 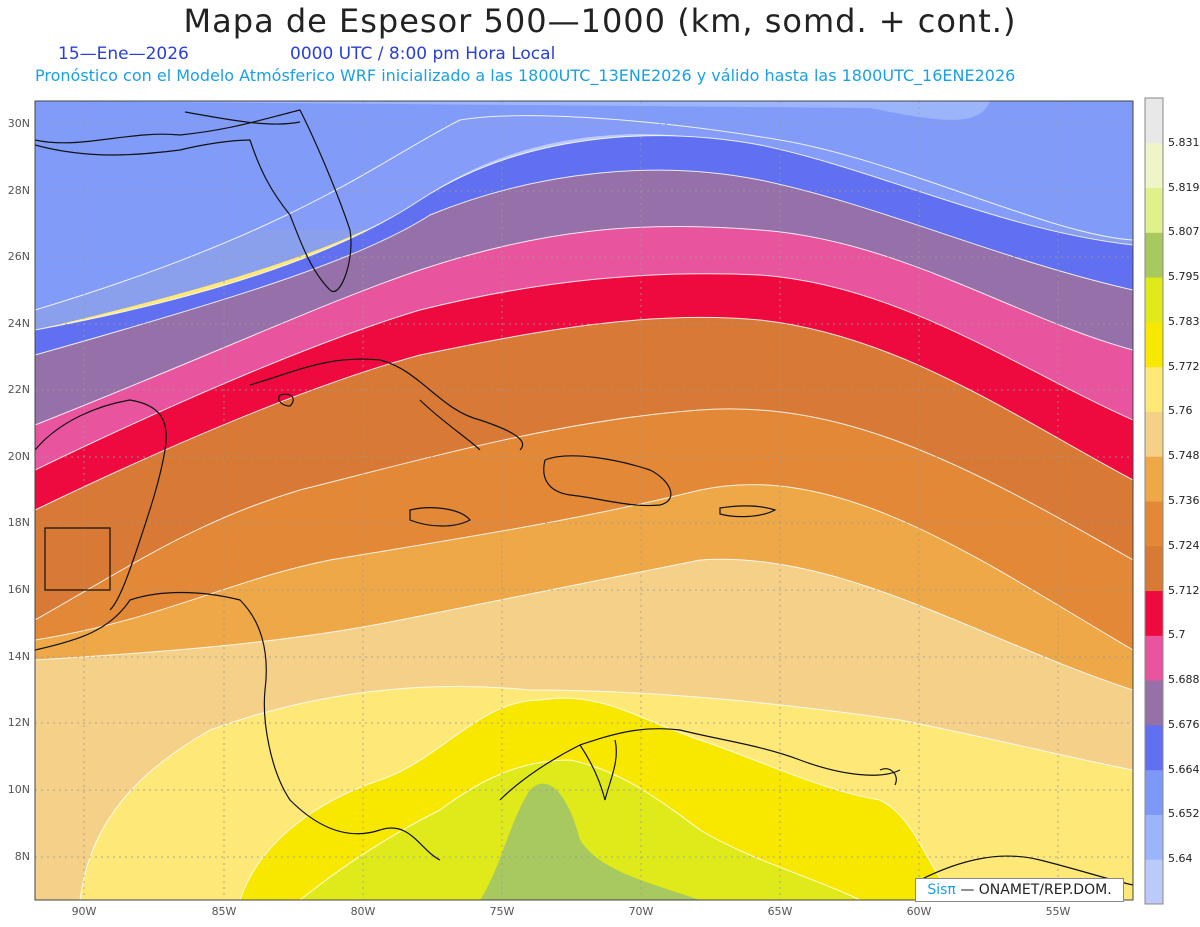 I want to click on colorbar-label: 5.76, so click(x=1180, y=411).